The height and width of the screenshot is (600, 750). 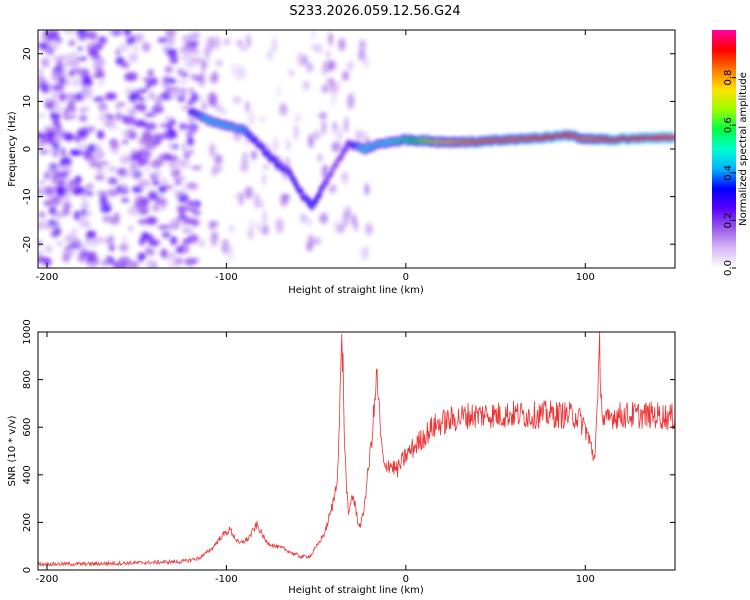 I want to click on y-tick-label: 600, so click(x=27, y=427).